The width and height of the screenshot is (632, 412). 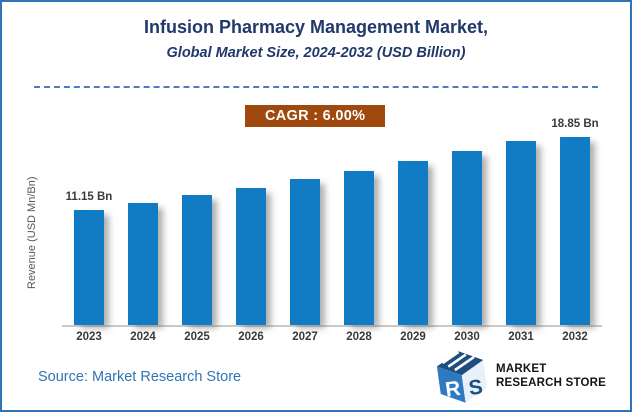 I want to click on x-tick-2031: 2031, so click(x=521, y=337).